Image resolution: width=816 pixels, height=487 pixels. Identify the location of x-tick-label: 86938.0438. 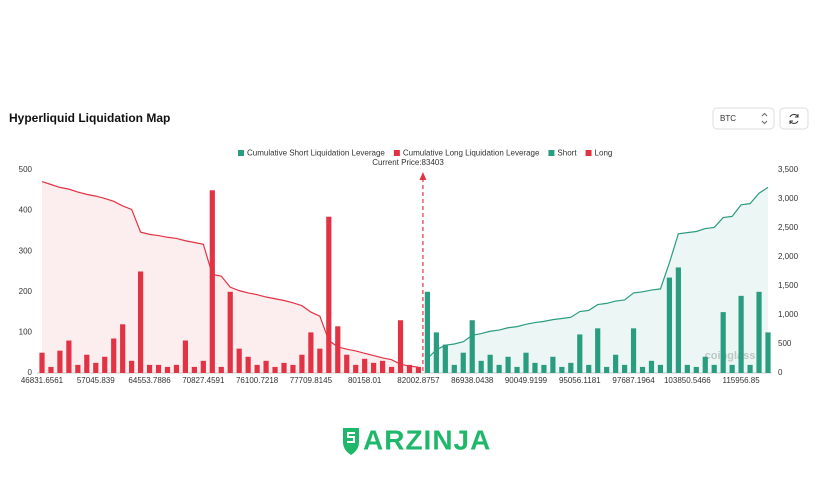
(472, 380).